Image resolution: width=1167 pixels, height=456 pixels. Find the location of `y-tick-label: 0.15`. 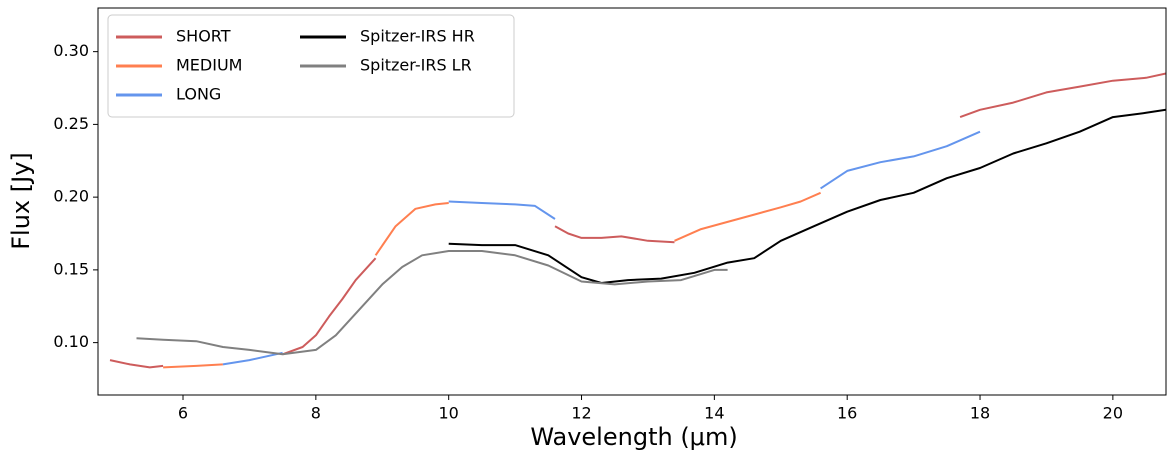

y-tick-label: 0.15 is located at coordinates (71, 268).